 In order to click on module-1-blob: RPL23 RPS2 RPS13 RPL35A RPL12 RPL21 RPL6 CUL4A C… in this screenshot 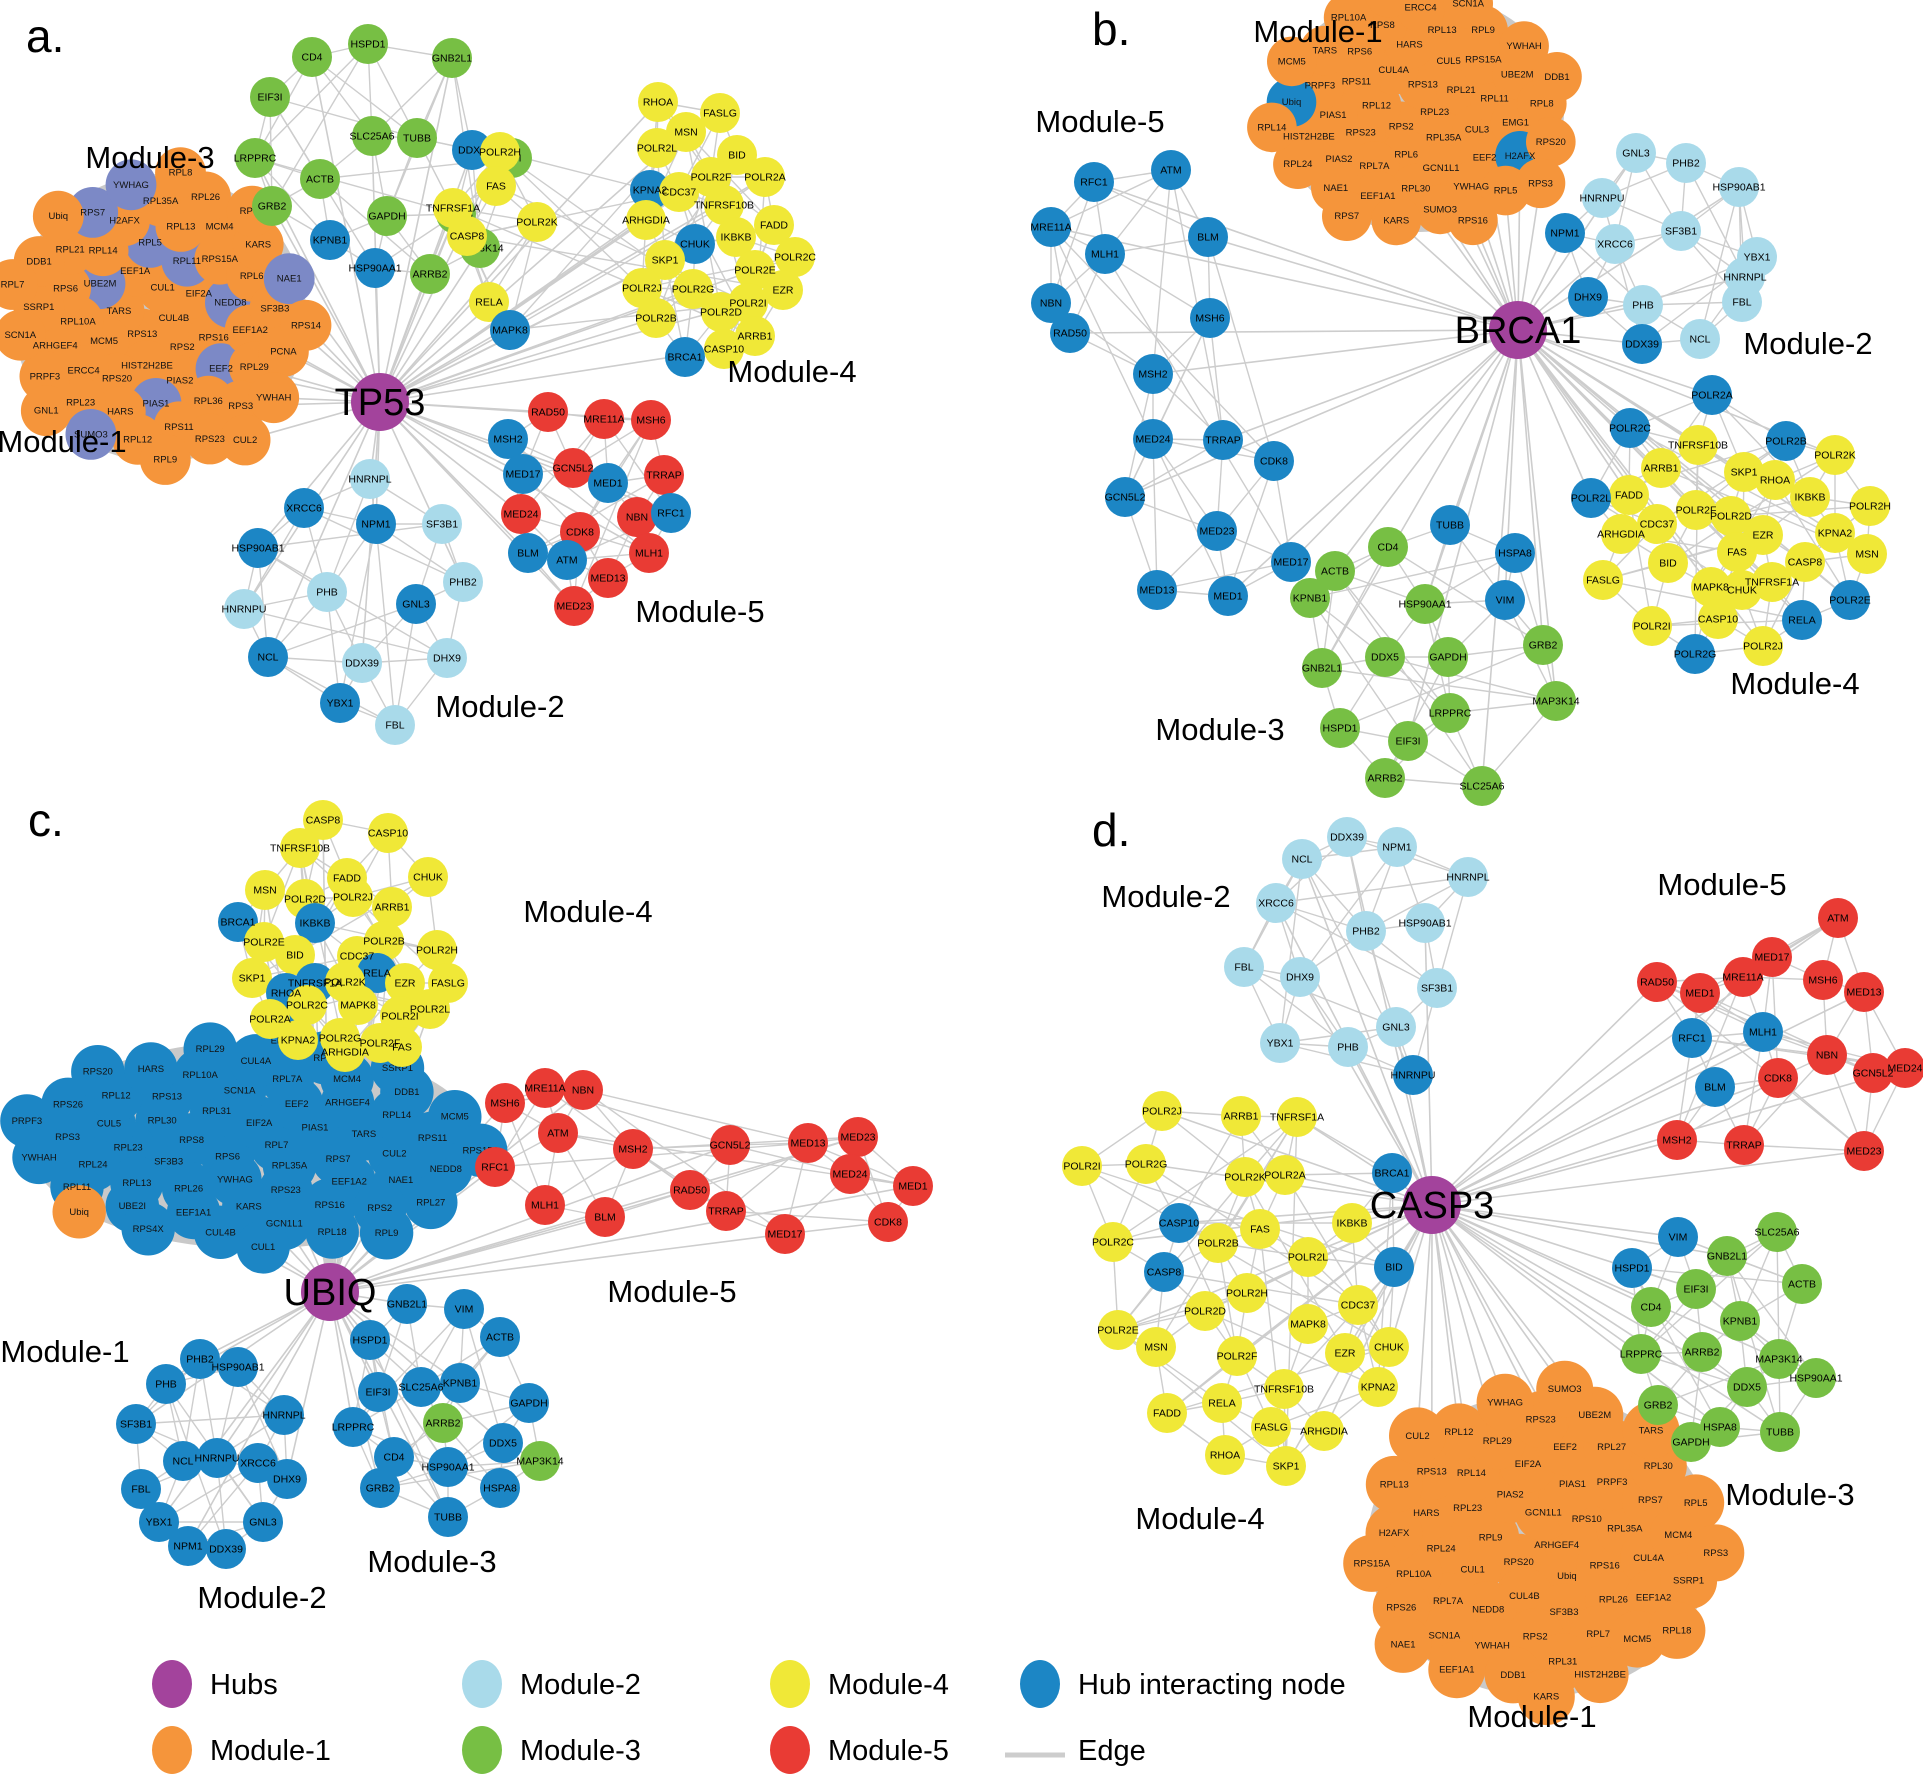, I will do `click(1414, 123)`.